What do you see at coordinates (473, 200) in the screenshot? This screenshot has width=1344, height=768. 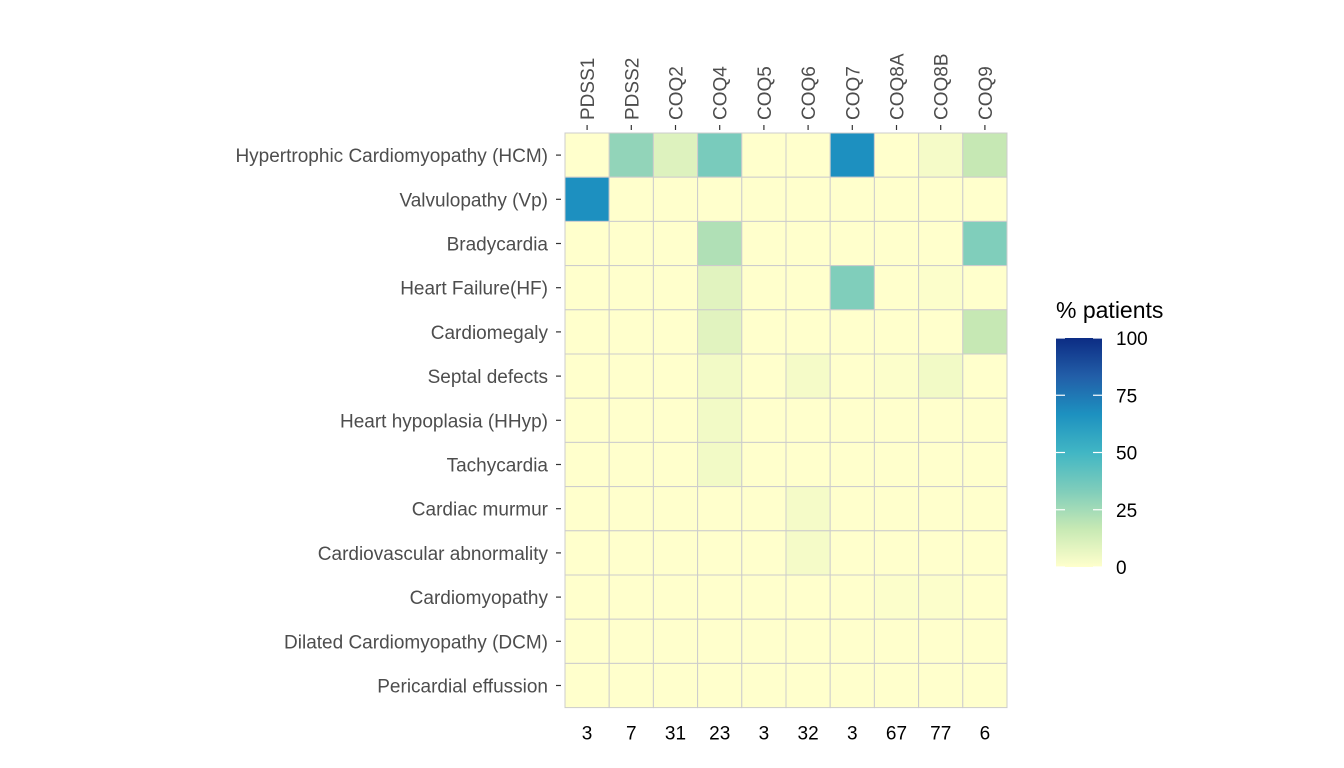 I see `row-label: Valvulopathy (Vp)` at bounding box center [473, 200].